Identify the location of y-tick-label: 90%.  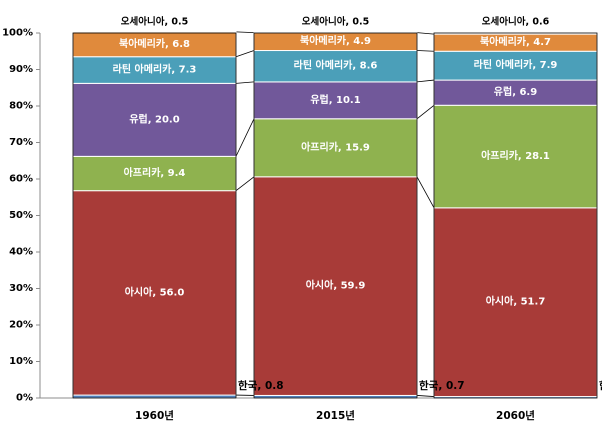
(21, 69).